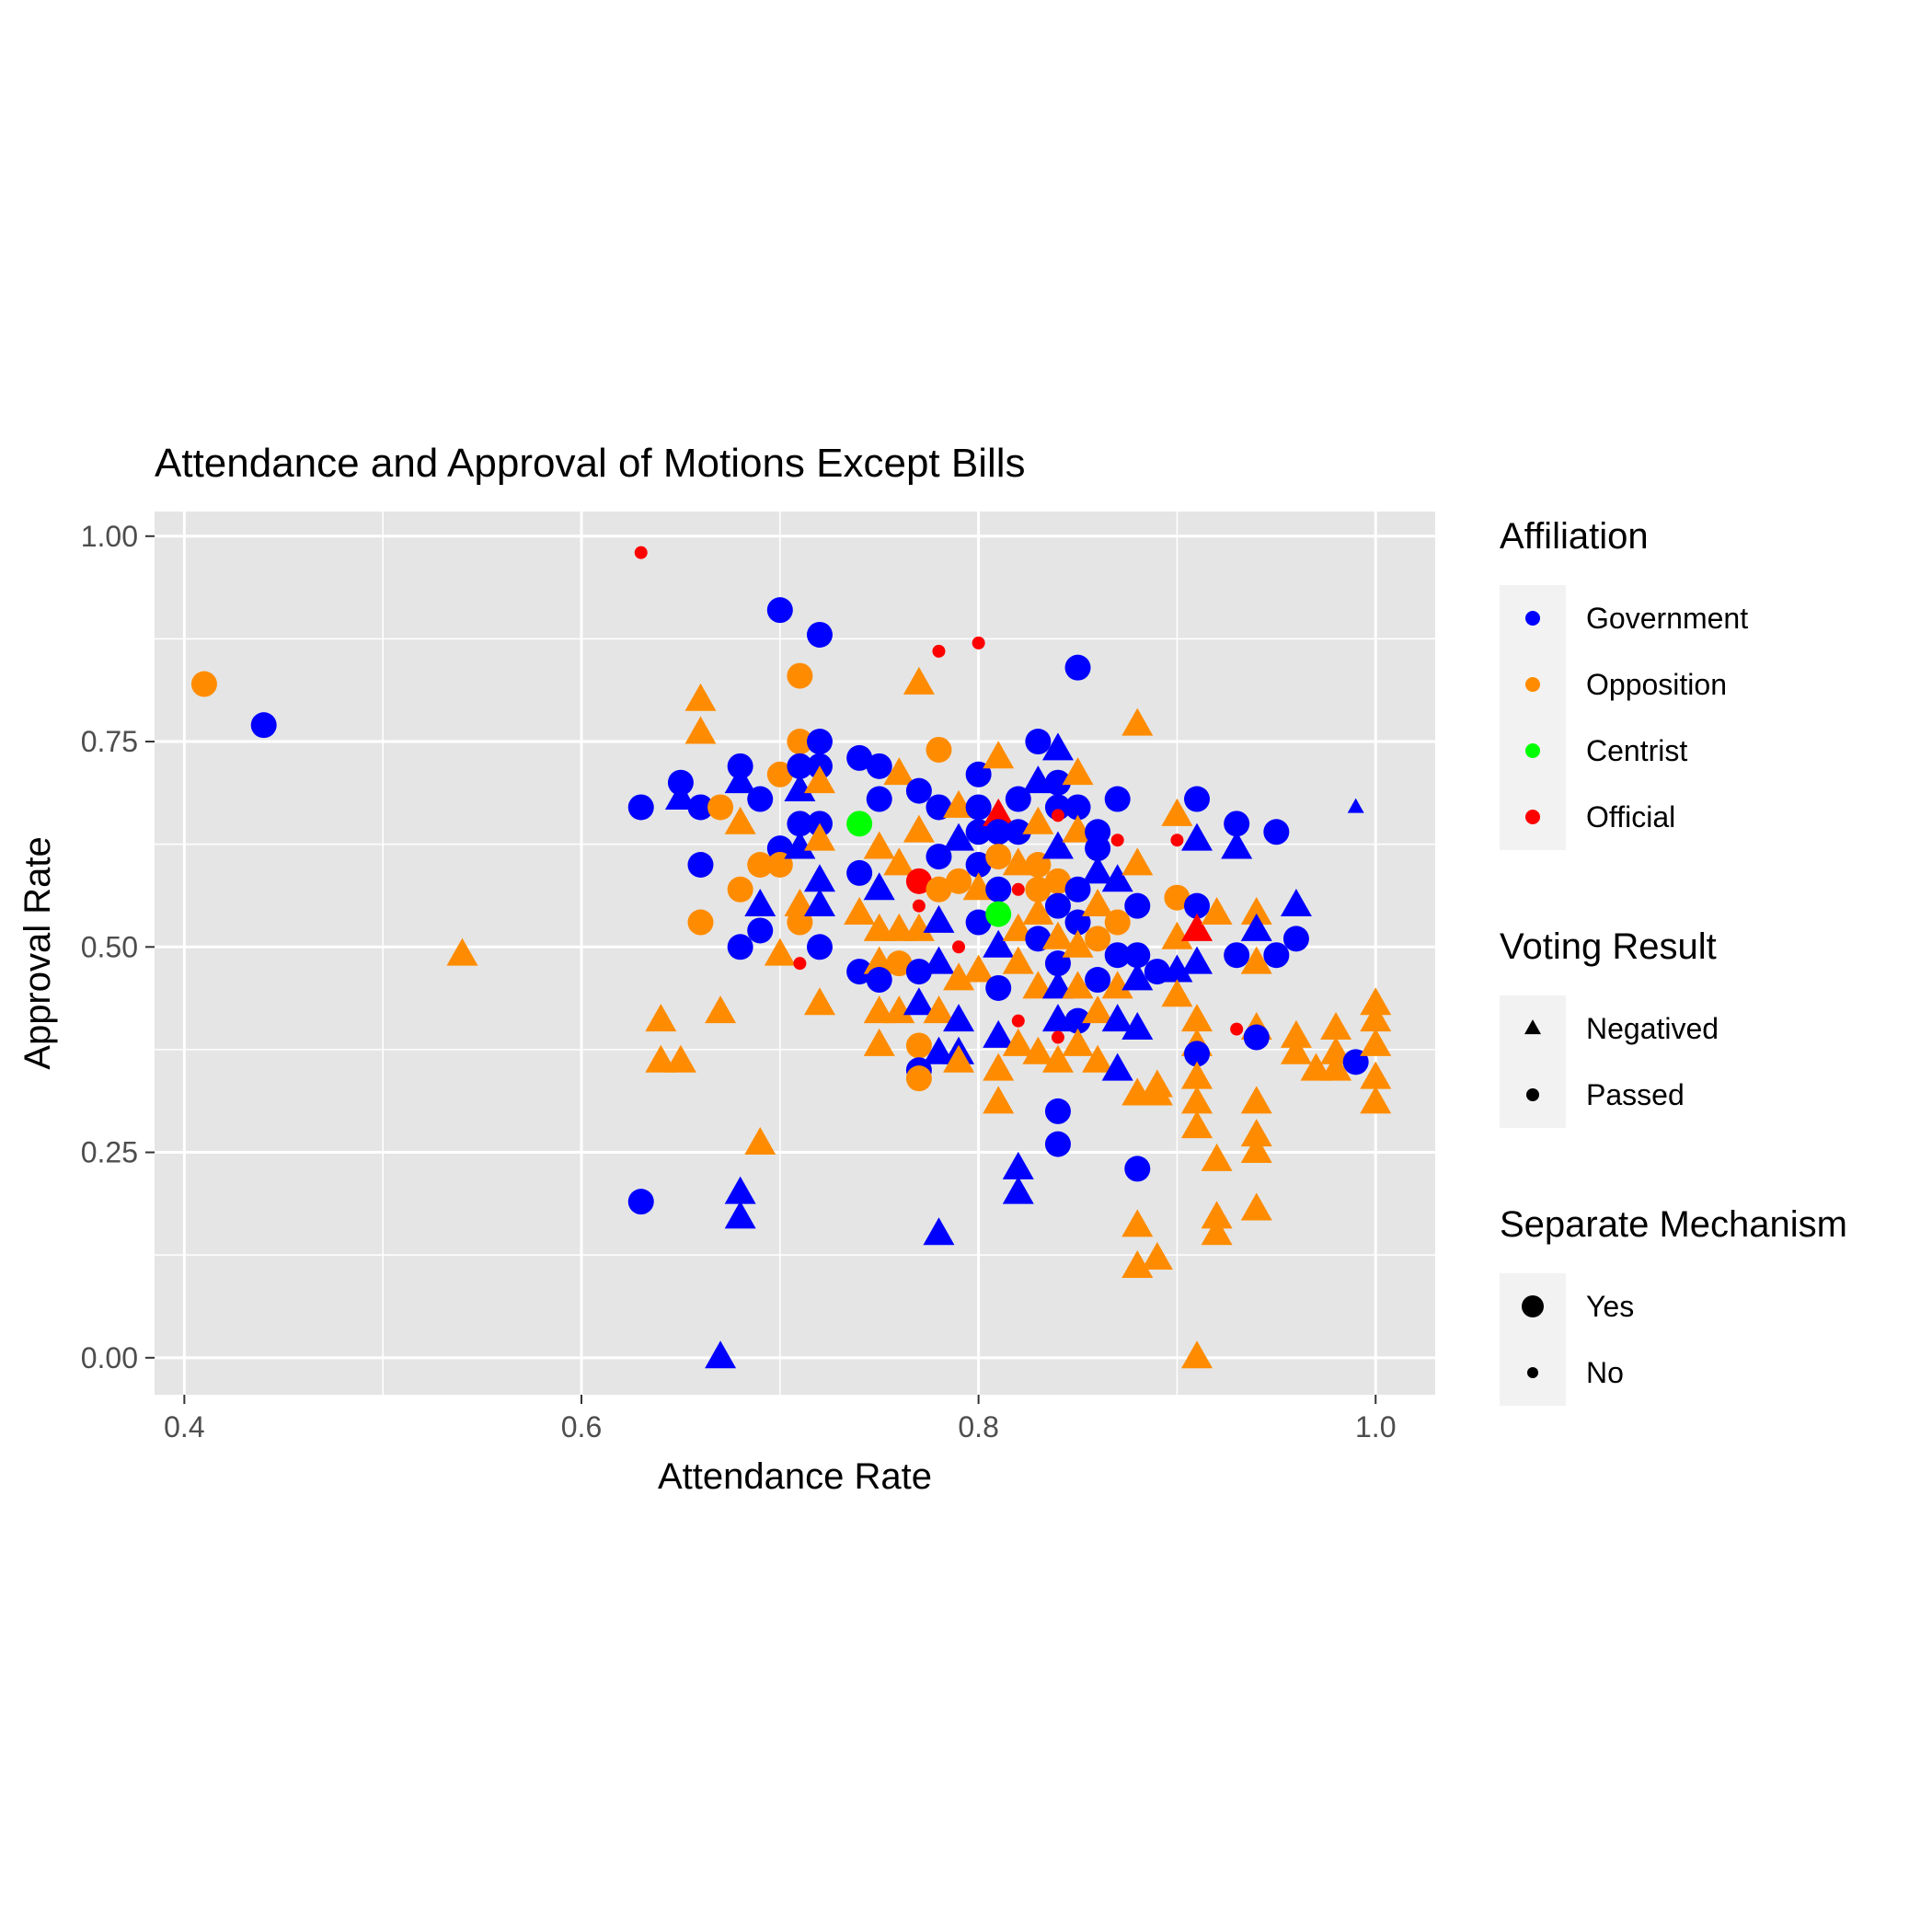 Image resolution: width=1932 pixels, height=1932 pixels. Describe the element at coordinates (109, 947) in the screenshot. I see `y-tick-label: 0.50` at that location.